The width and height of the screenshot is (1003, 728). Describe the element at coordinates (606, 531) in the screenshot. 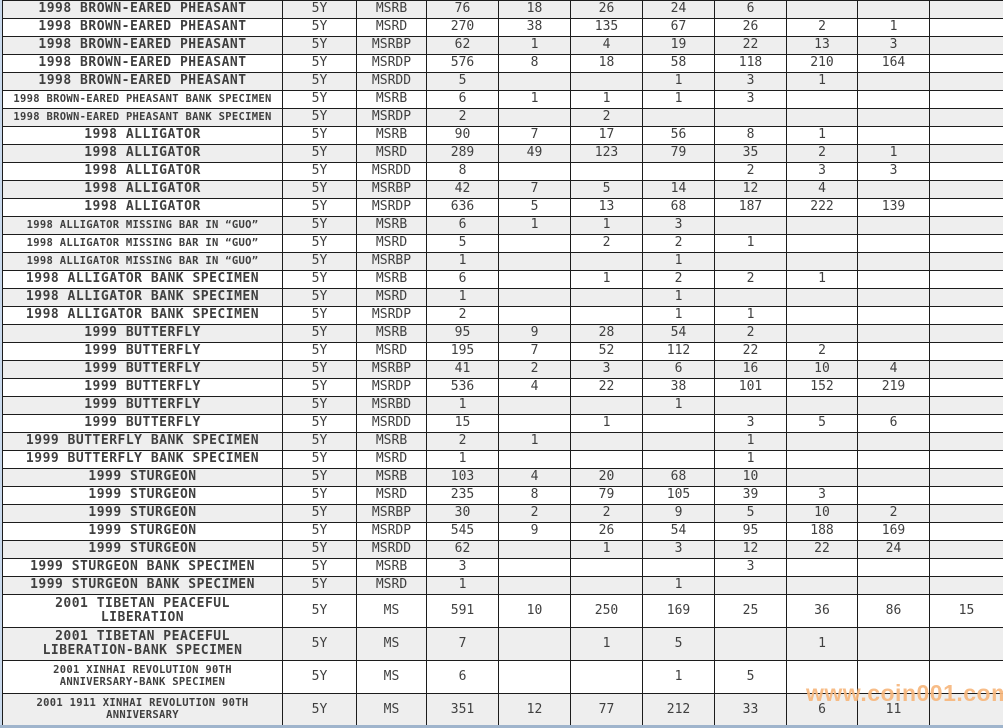

I see `grade-count-cell: 26` at that location.